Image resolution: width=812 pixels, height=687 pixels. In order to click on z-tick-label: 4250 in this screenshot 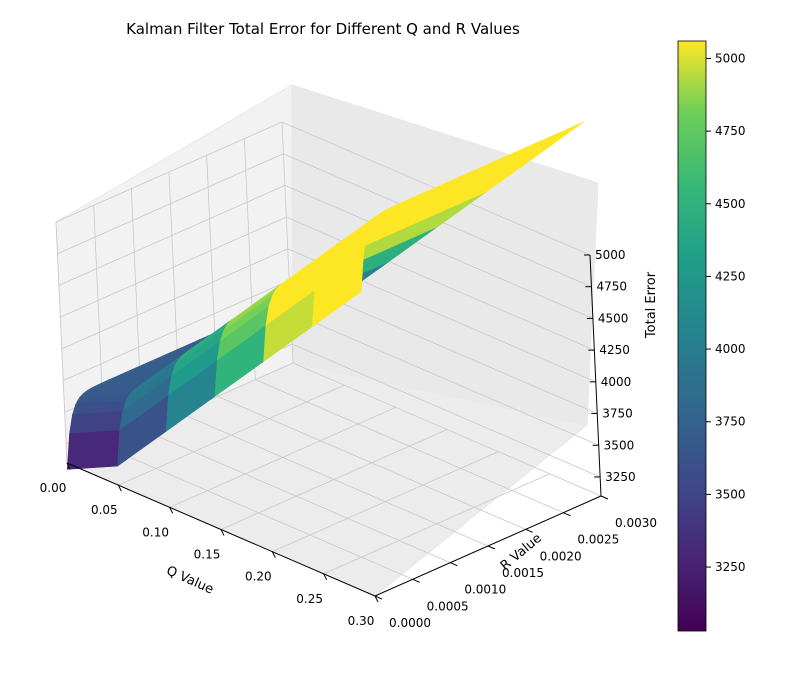, I will do `click(614, 350)`.